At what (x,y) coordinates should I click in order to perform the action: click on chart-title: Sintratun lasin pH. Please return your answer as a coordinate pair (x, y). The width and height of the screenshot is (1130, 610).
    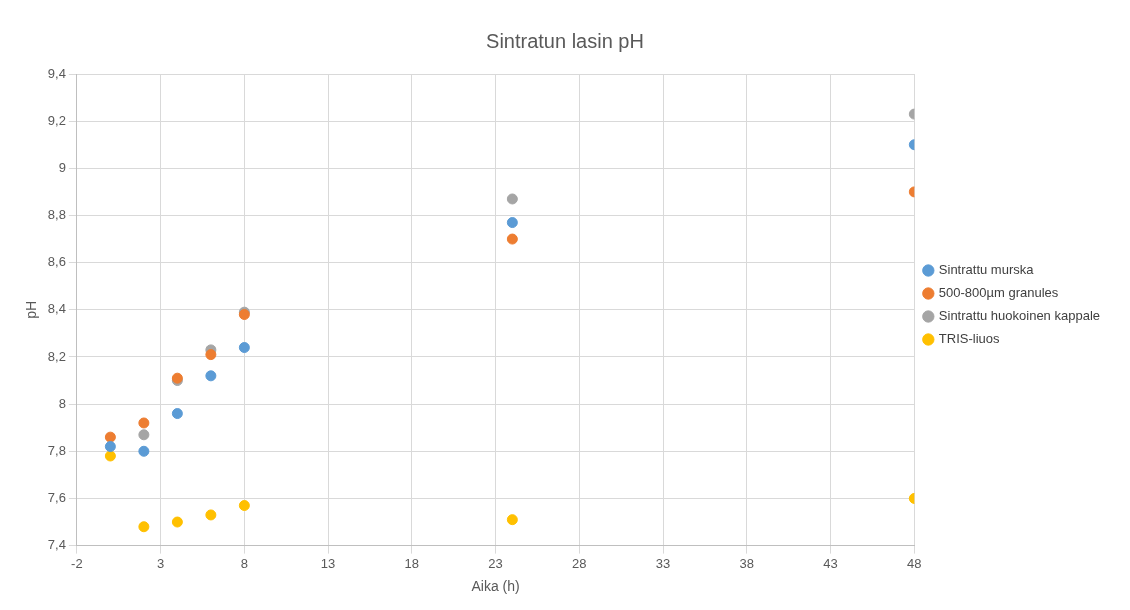
    Looking at the image, I should click on (565, 40).